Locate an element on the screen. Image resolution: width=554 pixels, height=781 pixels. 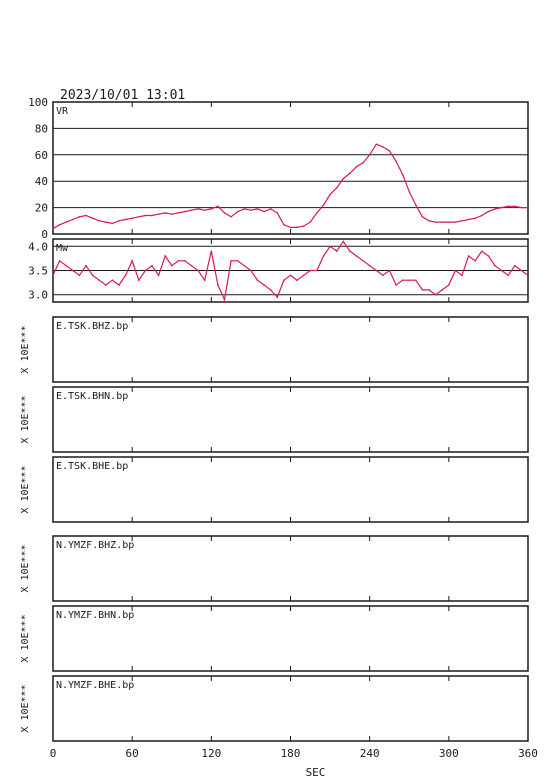
y-tick-label-0: 3.0 is located at coordinates (38, 295).